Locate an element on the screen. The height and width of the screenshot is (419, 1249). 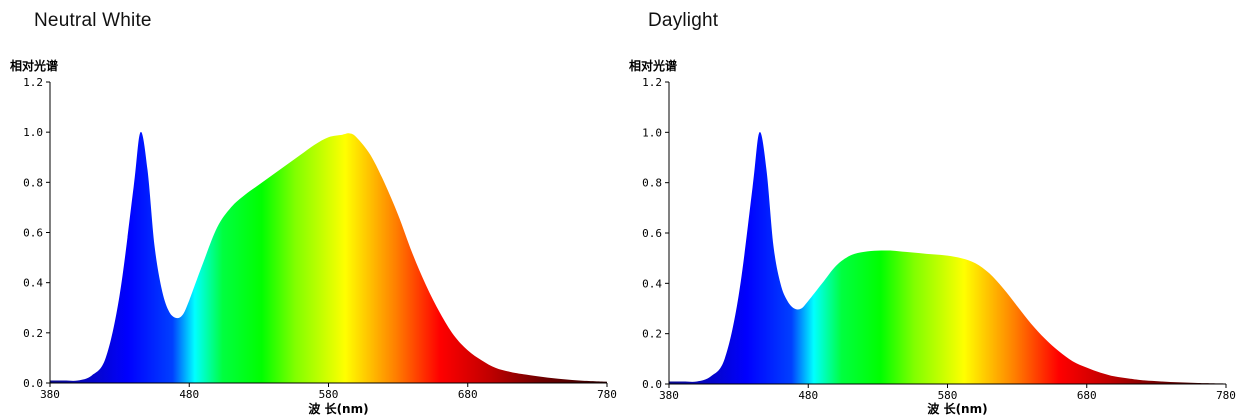
chart-title-daylight: Daylight is located at coordinates (683, 20).